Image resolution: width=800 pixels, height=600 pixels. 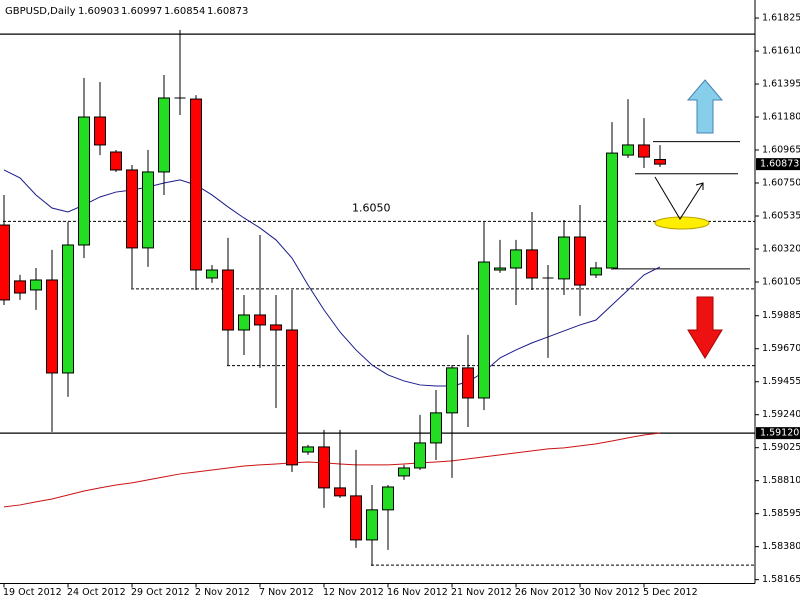 I want to click on up-arrow, so click(x=705, y=106).